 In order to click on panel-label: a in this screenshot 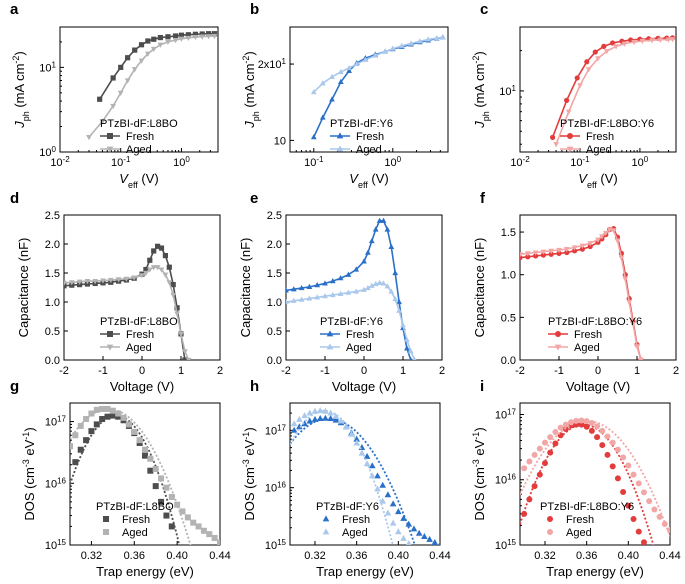, I will do `click(14, 9)`.